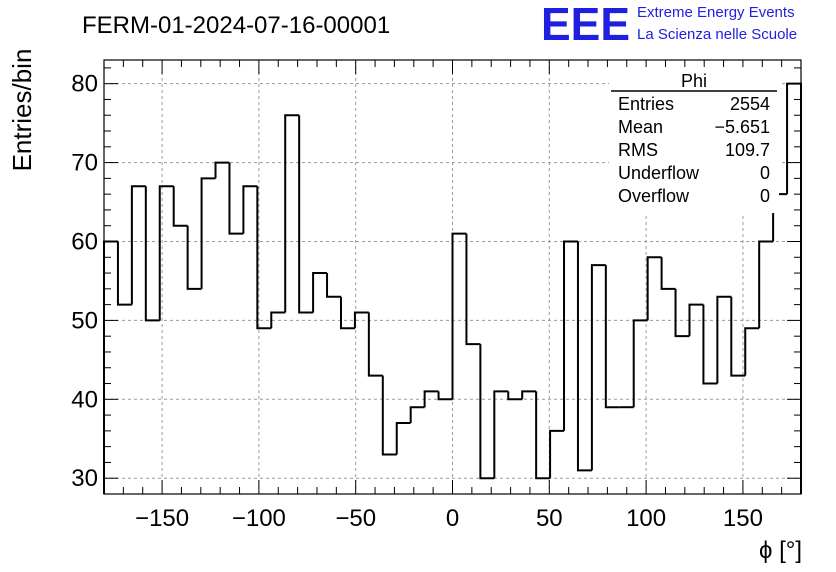 Image resolution: width=836 pixels, height=572 pixels. Describe the element at coordinates (716, 12) in the screenshot. I see `logo-line-1: Extreme Energy Events` at that location.